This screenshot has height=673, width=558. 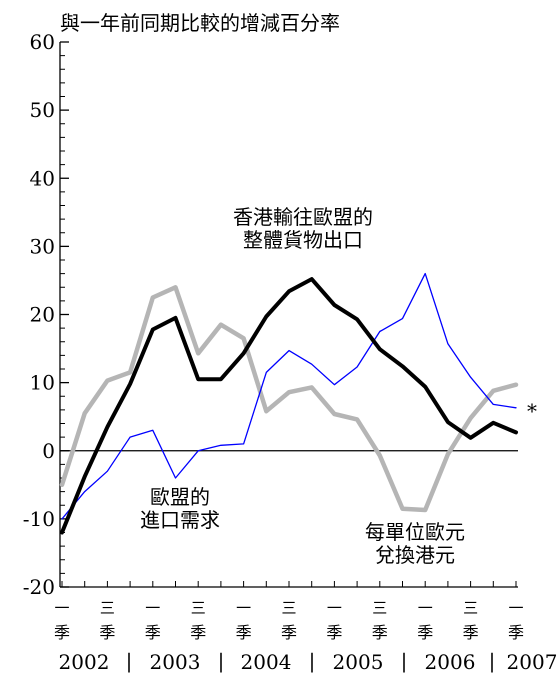 What do you see at coordinates (175, 661) in the screenshot?
I see `x-year-label: 2003` at bounding box center [175, 661].